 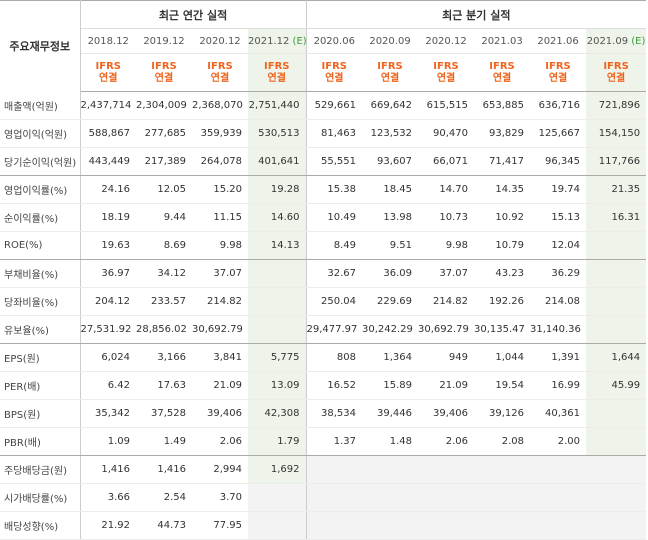 What do you see at coordinates (108, 189) in the screenshot?
I see `table-cell: 24.16` at bounding box center [108, 189].